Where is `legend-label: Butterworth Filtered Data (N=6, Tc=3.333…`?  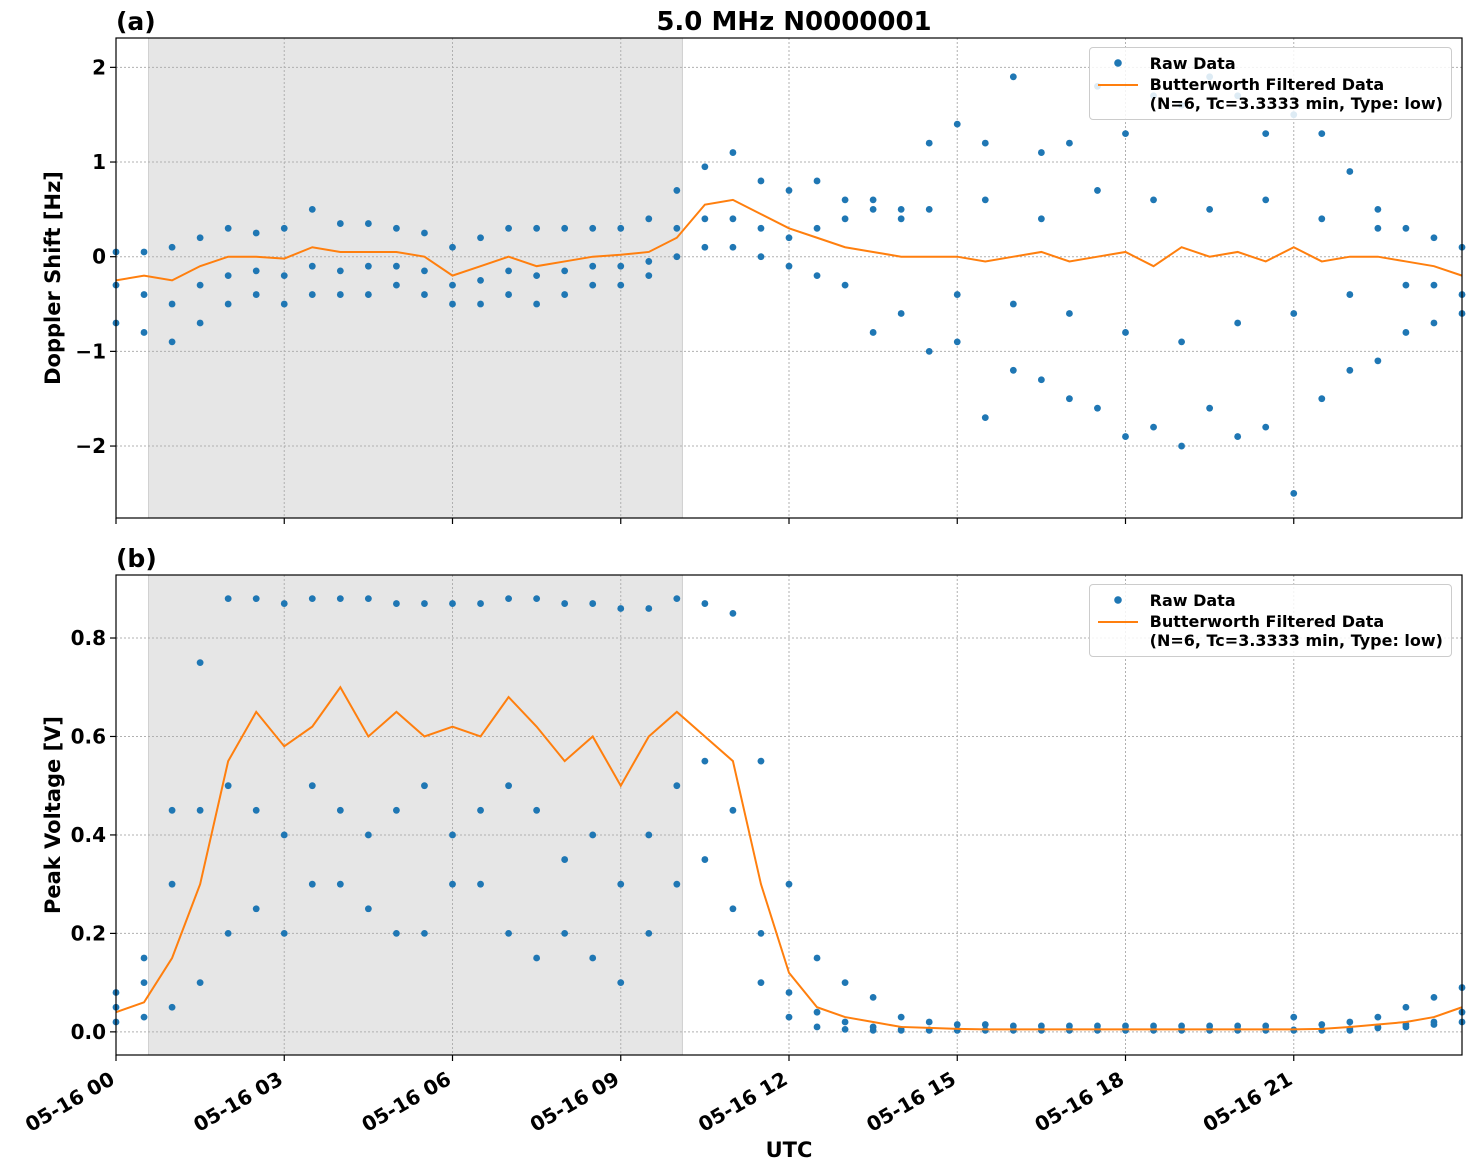
legend-label: Butterworth Filtered Data (N=6, Tc=3.333… is located at coordinates (1296, 631).